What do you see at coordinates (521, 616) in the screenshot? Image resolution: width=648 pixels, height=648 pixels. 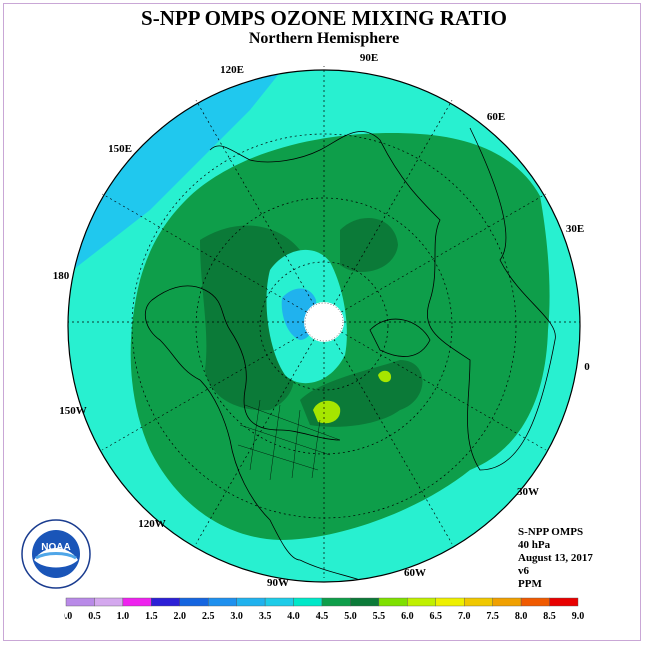 I see `colorbar-tick-label: 8.0` at bounding box center [521, 616].